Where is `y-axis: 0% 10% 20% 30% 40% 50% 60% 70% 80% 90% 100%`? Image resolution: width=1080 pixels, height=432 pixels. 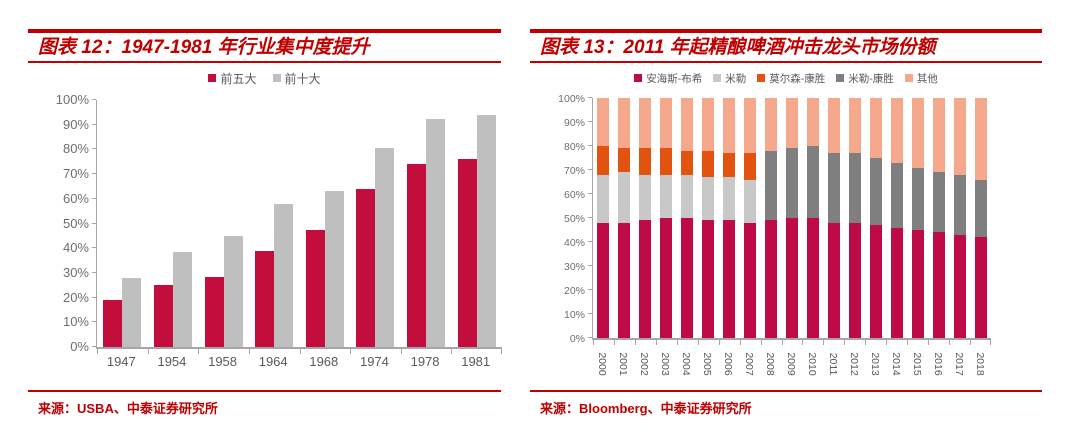 y-axis: 0% 10% 20% 30% 40% 50% 60% 70% 80% 90% 100% is located at coordinates (561, 219).